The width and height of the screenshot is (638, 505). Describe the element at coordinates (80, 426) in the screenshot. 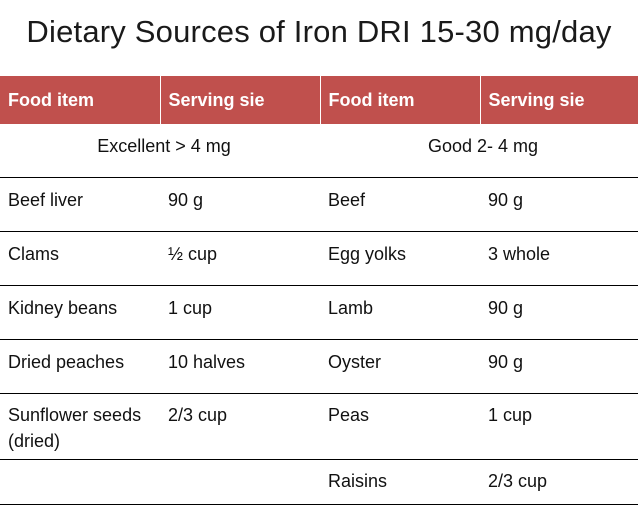

I see `cell: Sunflower seeds (dried)` at that location.